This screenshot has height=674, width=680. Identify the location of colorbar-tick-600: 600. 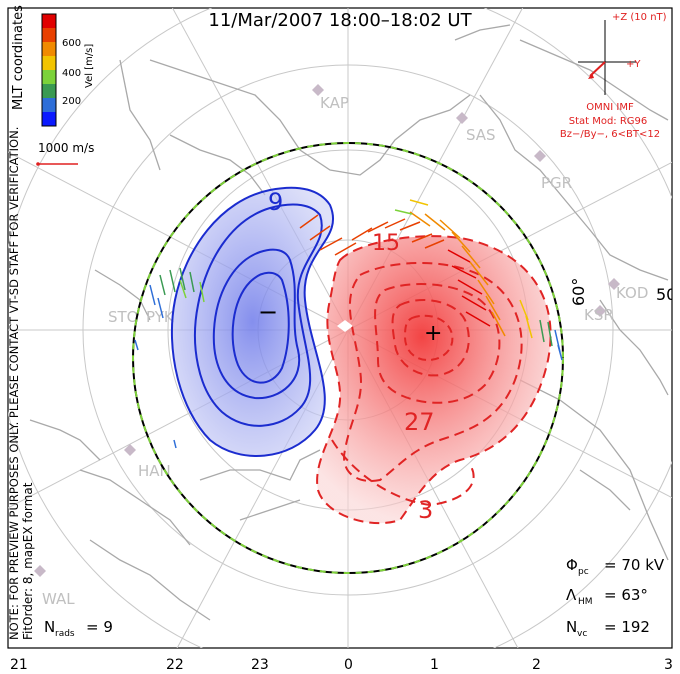
(71, 43).